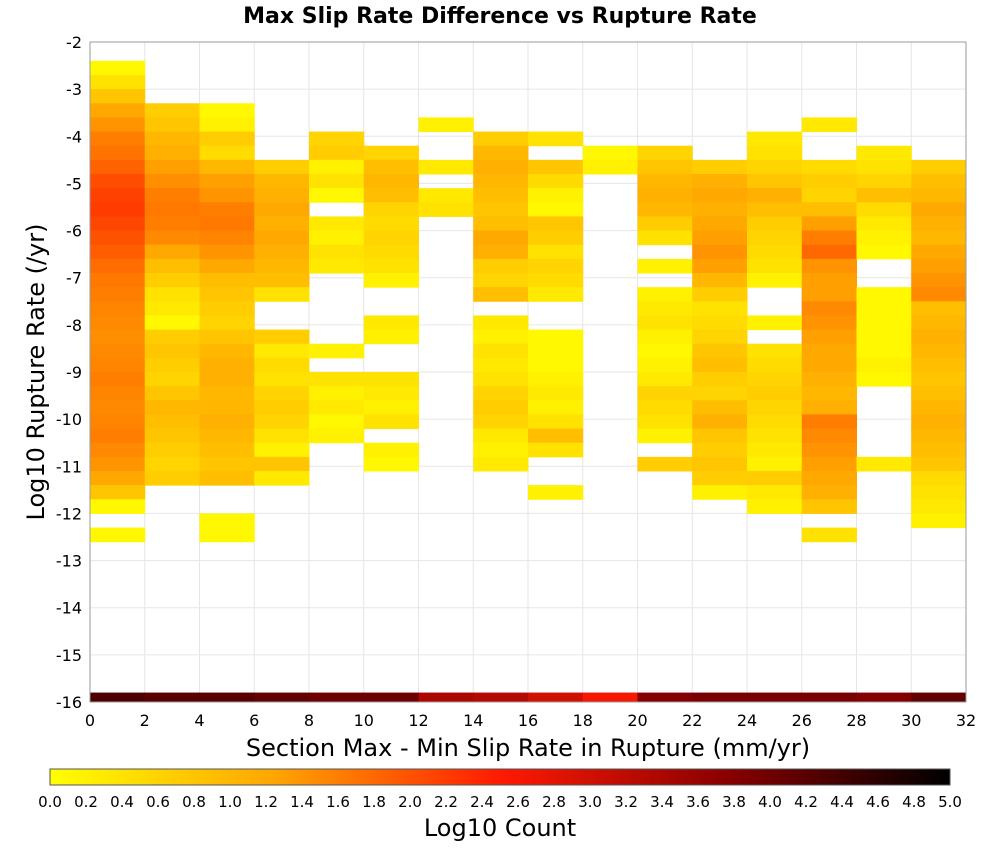 Image resolution: width=1000 pixels, height=850 pixels. What do you see at coordinates (74, 183) in the screenshot?
I see `y-tick-label: -5` at bounding box center [74, 183].